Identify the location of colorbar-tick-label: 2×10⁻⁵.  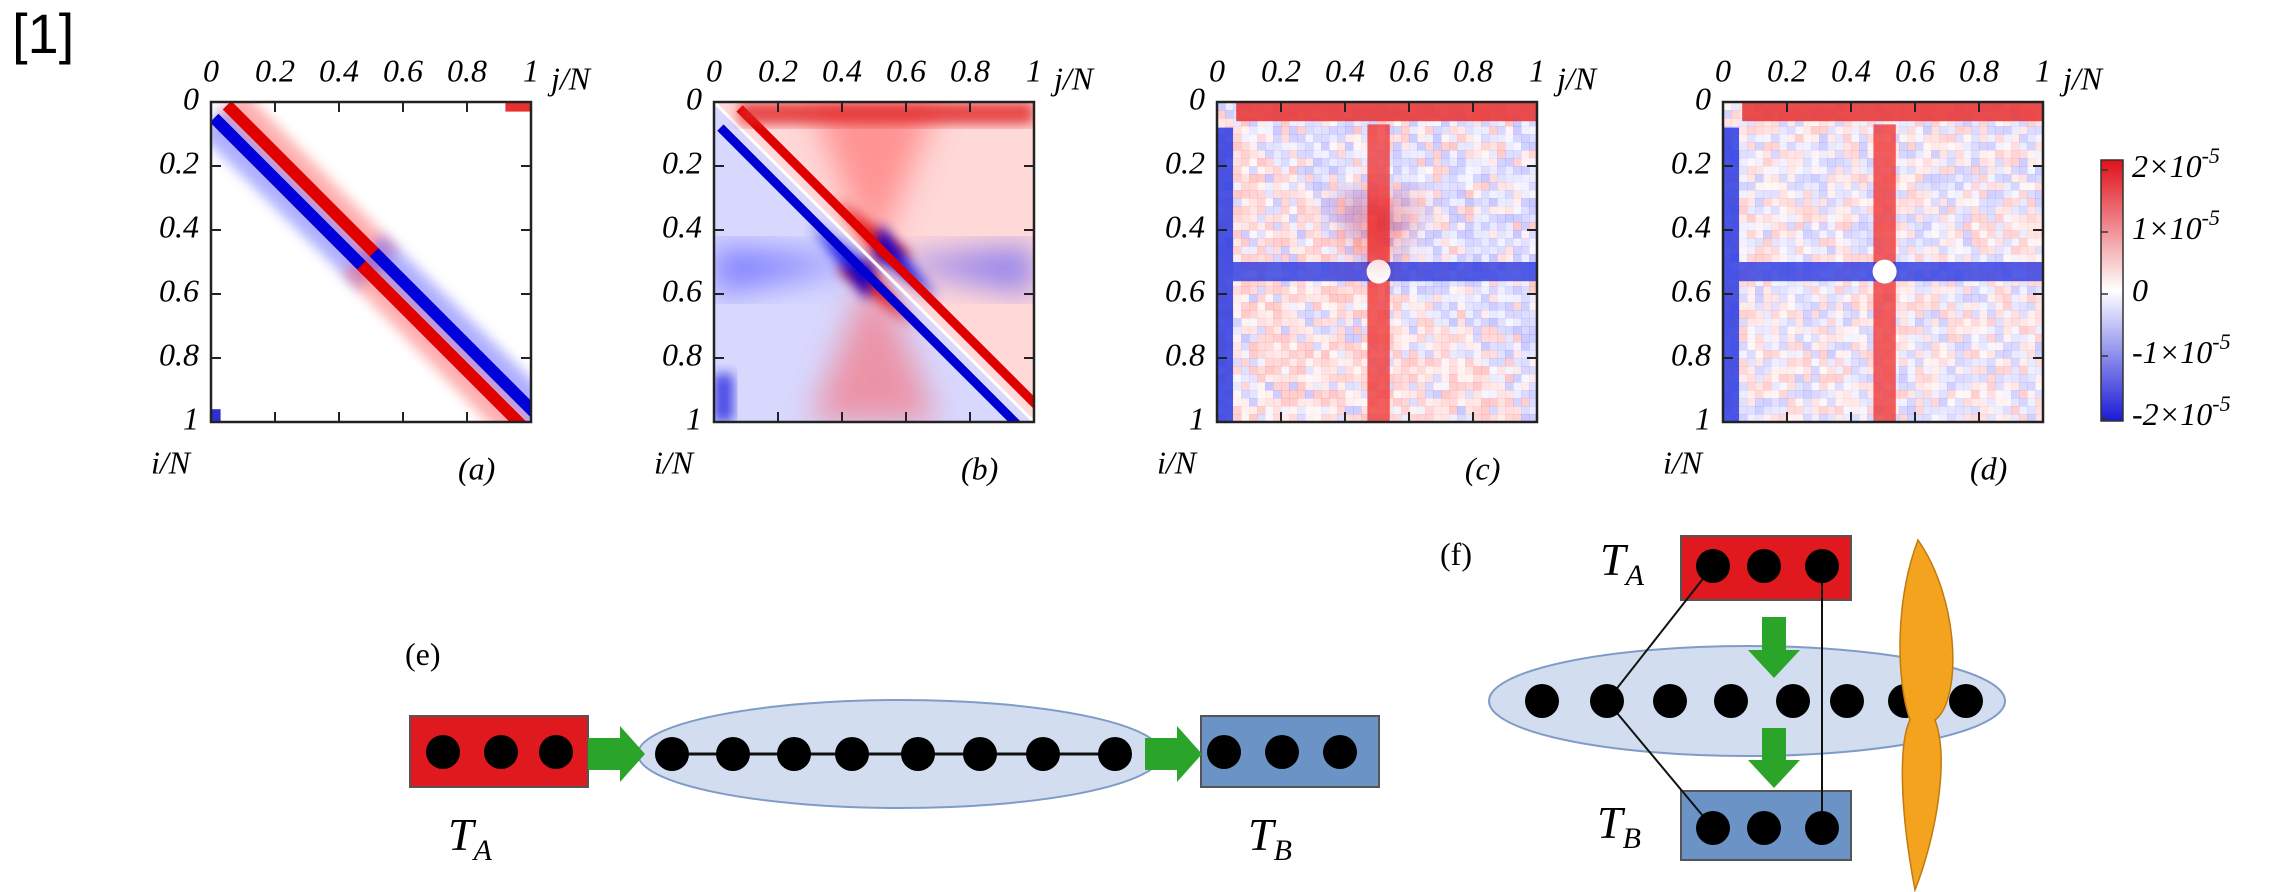
(2176, 163).